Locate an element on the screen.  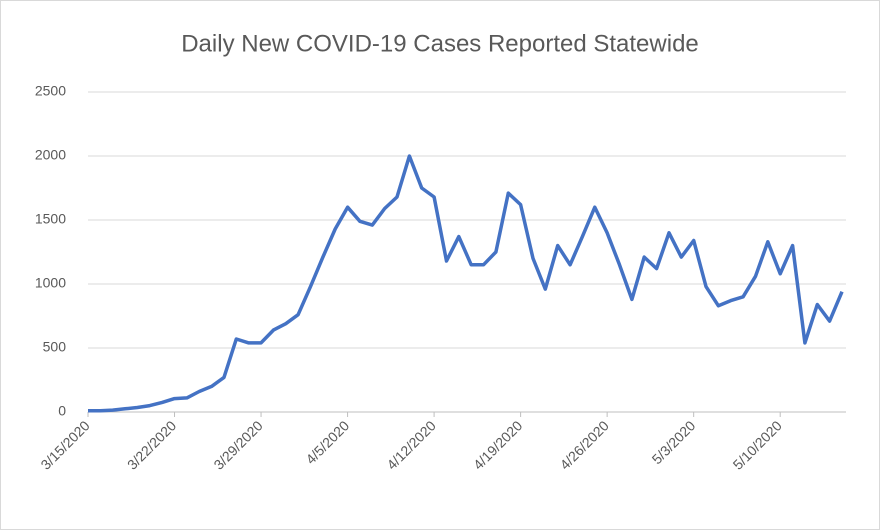
y-tick-label: 500 is located at coordinates (55, 347).